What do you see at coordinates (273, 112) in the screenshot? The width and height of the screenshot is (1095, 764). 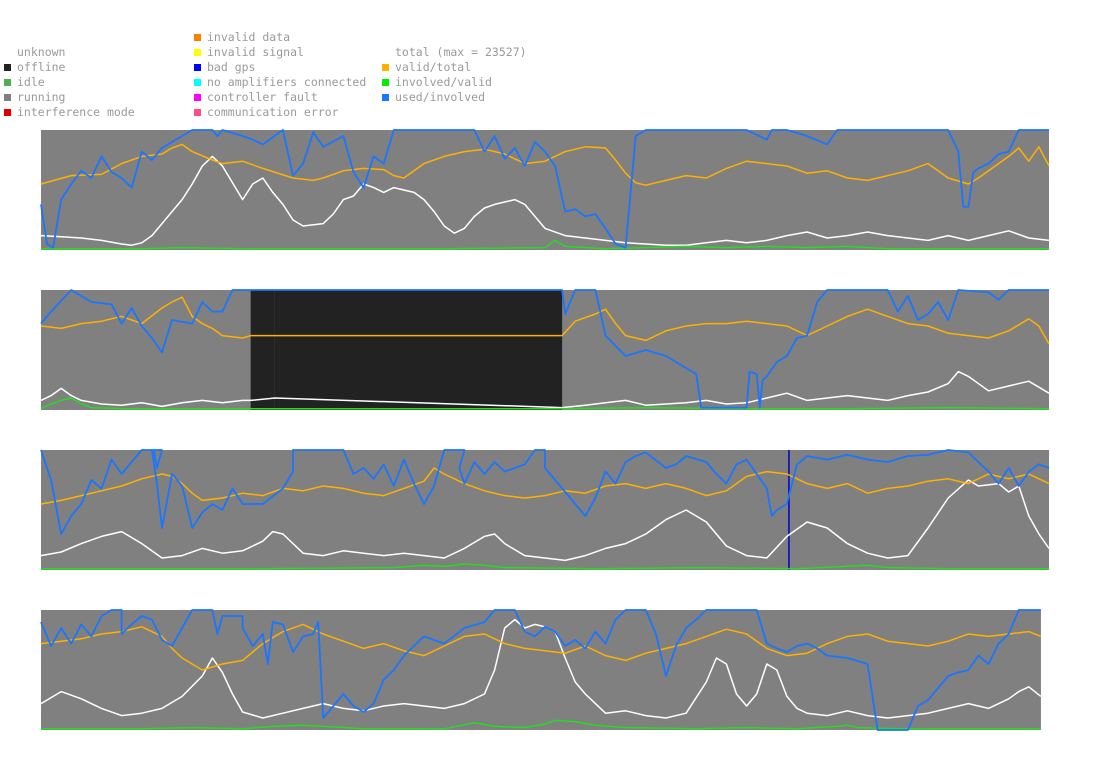 I see `legend-label: communication error` at bounding box center [273, 112].